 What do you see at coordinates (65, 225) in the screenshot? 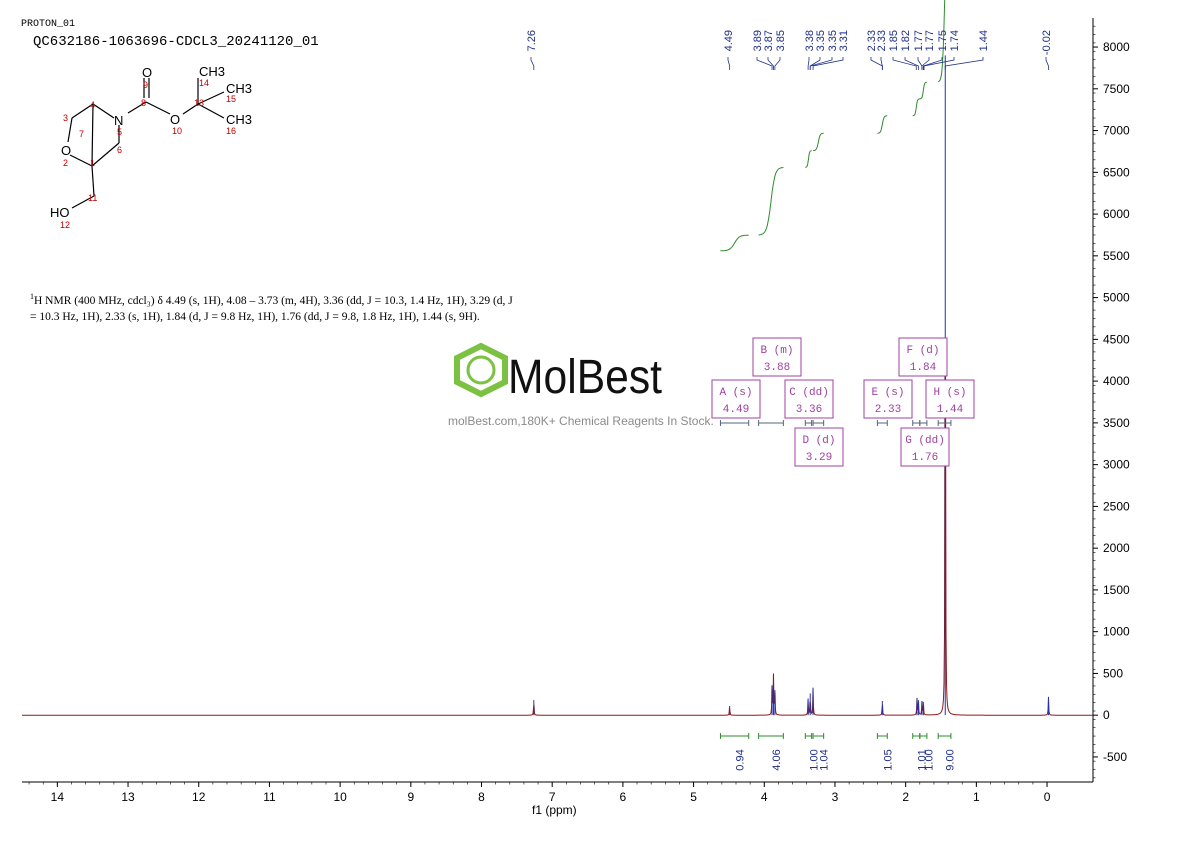
I see `atom-12: 12` at bounding box center [65, 225].